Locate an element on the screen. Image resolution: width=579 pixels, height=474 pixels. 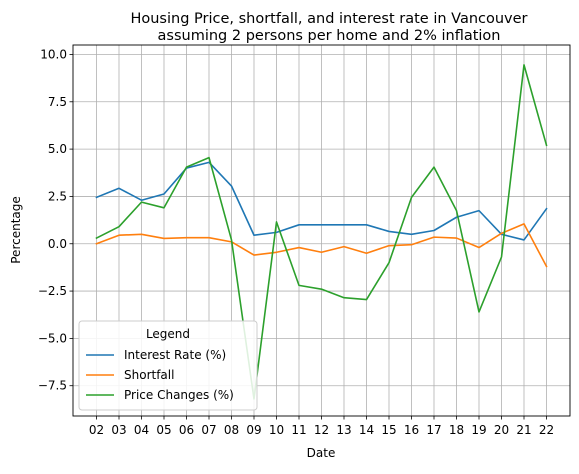
legend-box is located at coordinates (168, 365).